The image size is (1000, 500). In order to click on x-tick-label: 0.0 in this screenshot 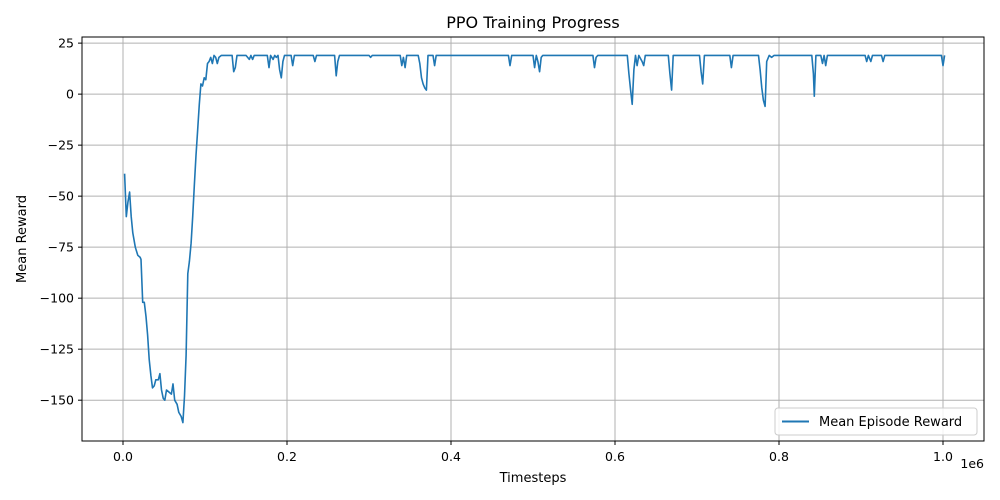, I will do `click(123, 456)`.